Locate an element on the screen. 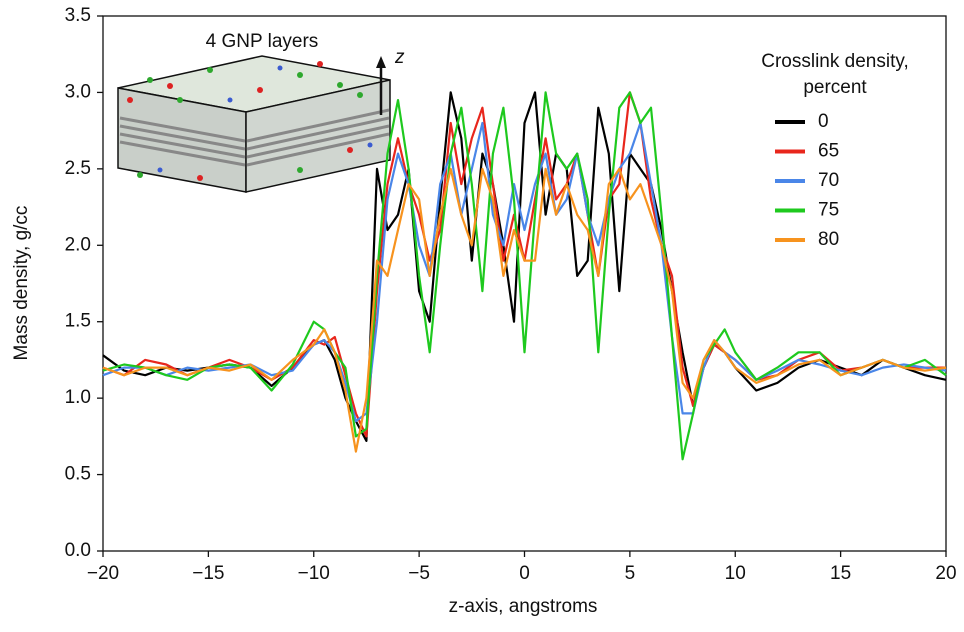 The image size is (964, 632). legend-title: percent is located at coordinates (835, 87).